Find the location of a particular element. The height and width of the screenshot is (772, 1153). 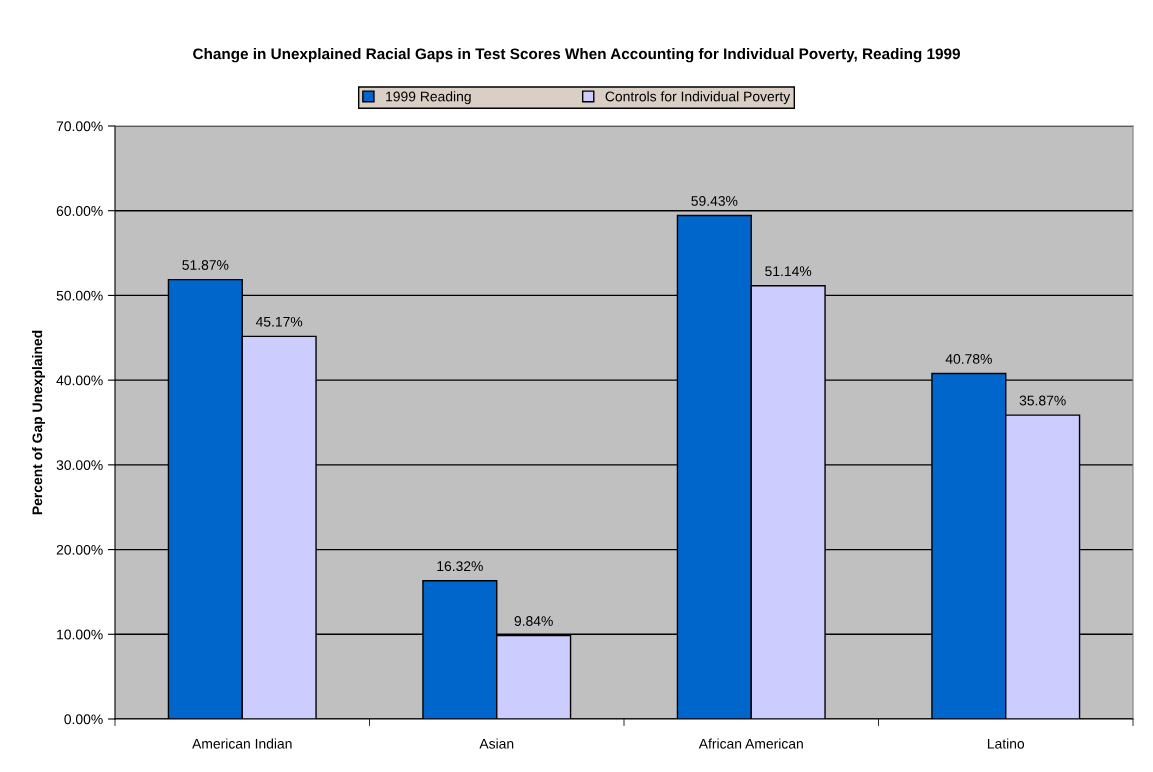

y-tick-label: 20.00% is located at coordinates (79, 549).